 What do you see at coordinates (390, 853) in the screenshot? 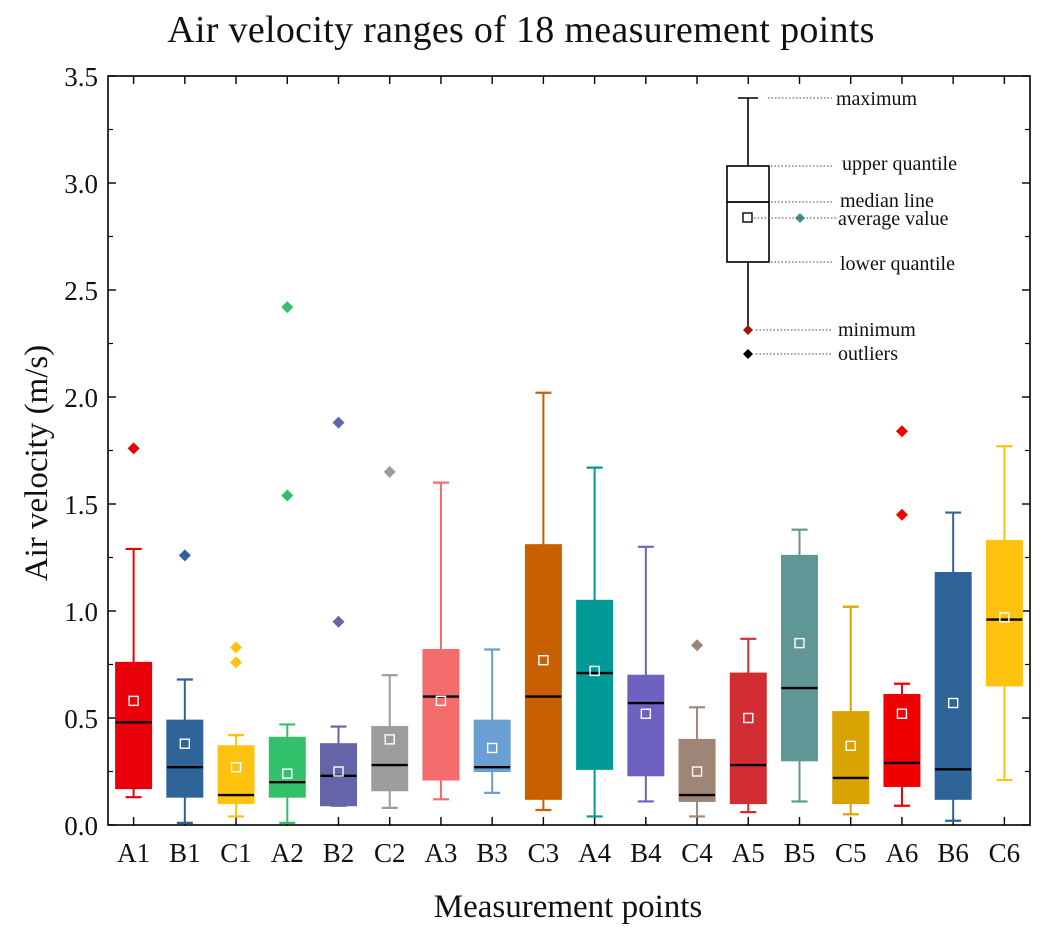
I see `x-tick-label: C2` at bounding box center [390, 853].